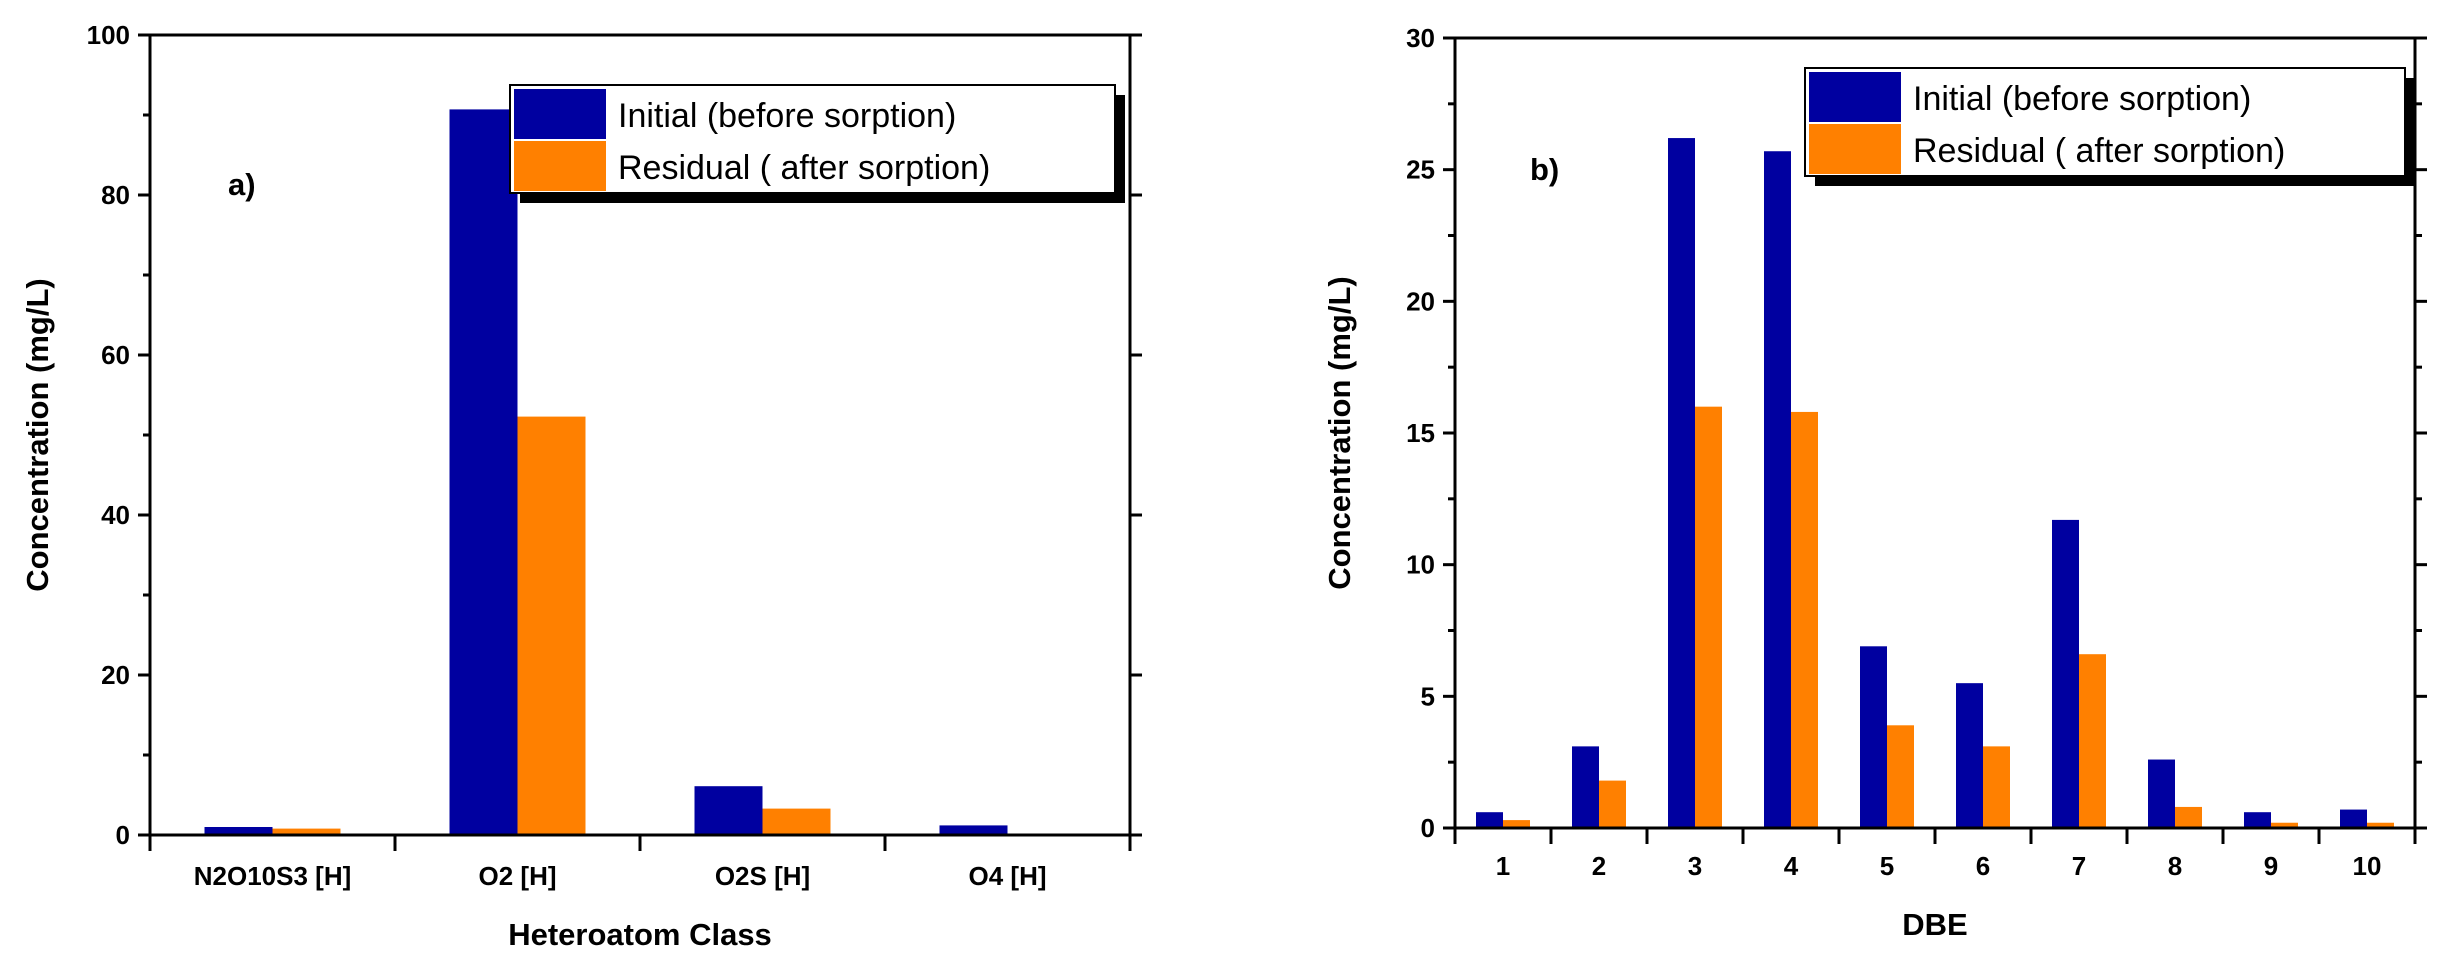 The image size is (2439, 963). What do you see at coordinates (518, 876) in the screenshot?
I see `x-tick-label: O2 [H]` at bounding box center [518, 876].